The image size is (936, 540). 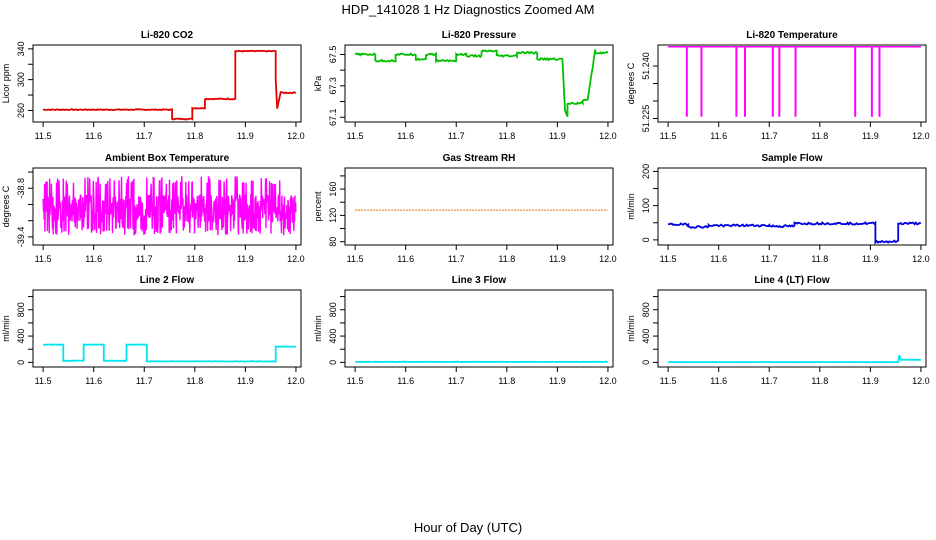 What do you see at coordinates (21, 48) in the screenshot?
I see `y-tick-label: 340` at bounding box center [21, 48].